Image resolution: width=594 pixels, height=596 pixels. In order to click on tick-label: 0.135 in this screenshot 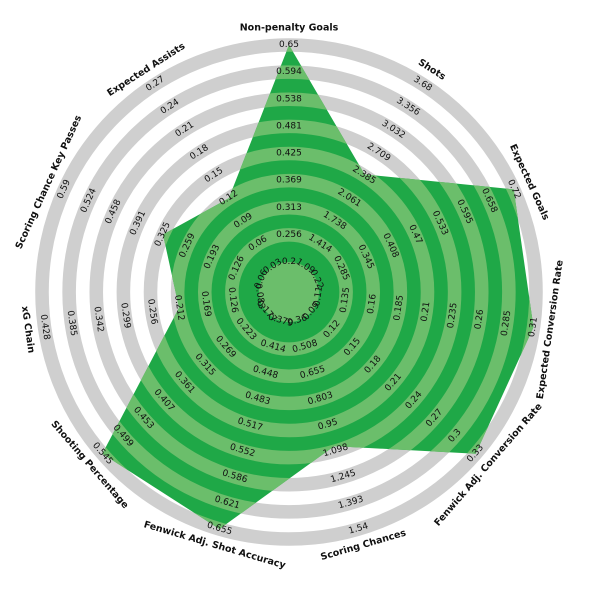, I will do `click(346, 300)`.